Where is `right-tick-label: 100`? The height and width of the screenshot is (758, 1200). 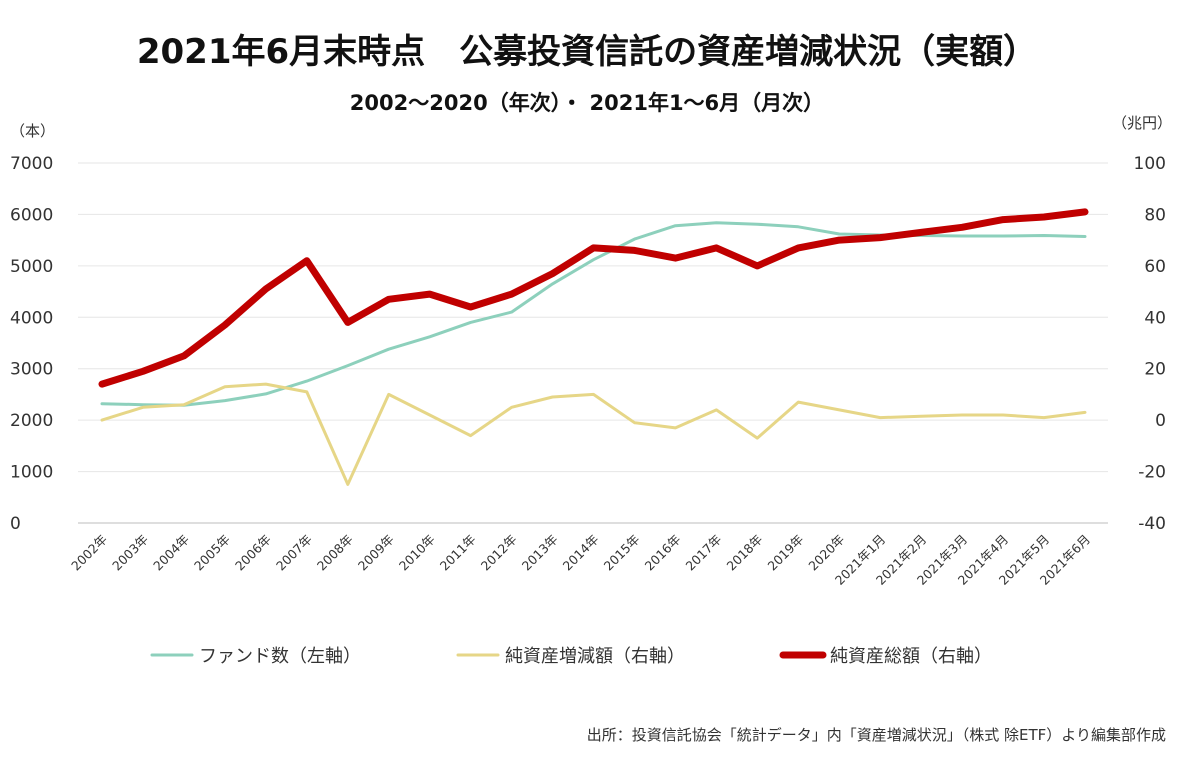 right-tick-label: 100 is located at coordinates (1150, 164).